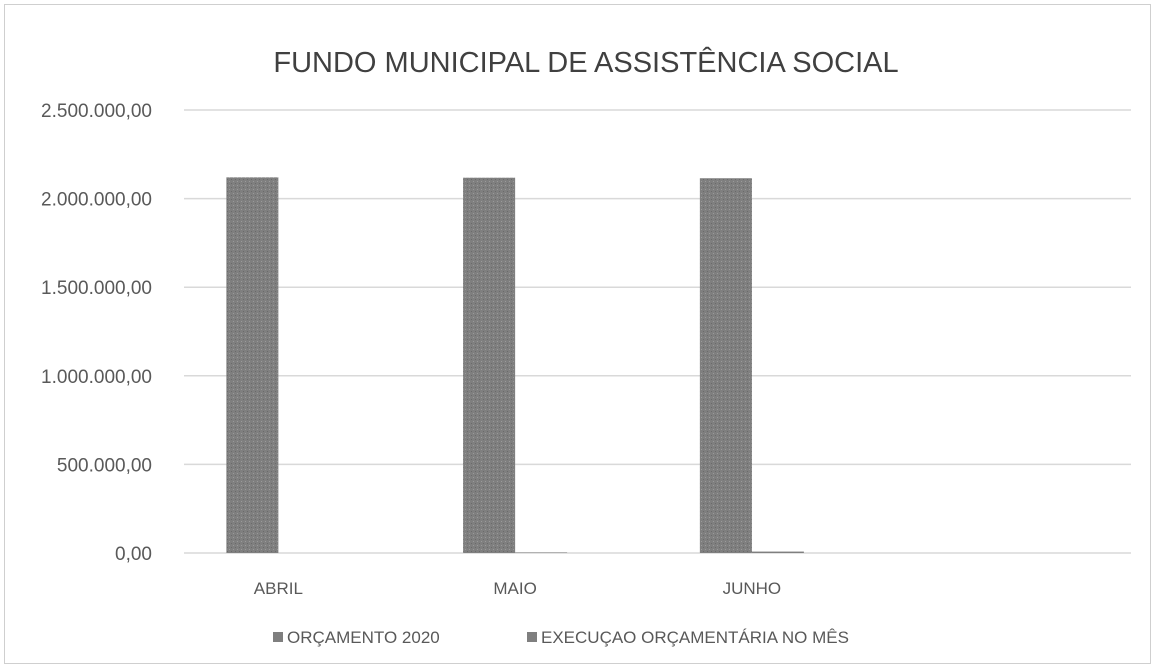 The height and width of the screenshot is (668, 1155). What do you see at coordinates (96, 200) in the screenshot?
I see `y-tick-label: 2.000.000,00` at bounding box center [96, 200].